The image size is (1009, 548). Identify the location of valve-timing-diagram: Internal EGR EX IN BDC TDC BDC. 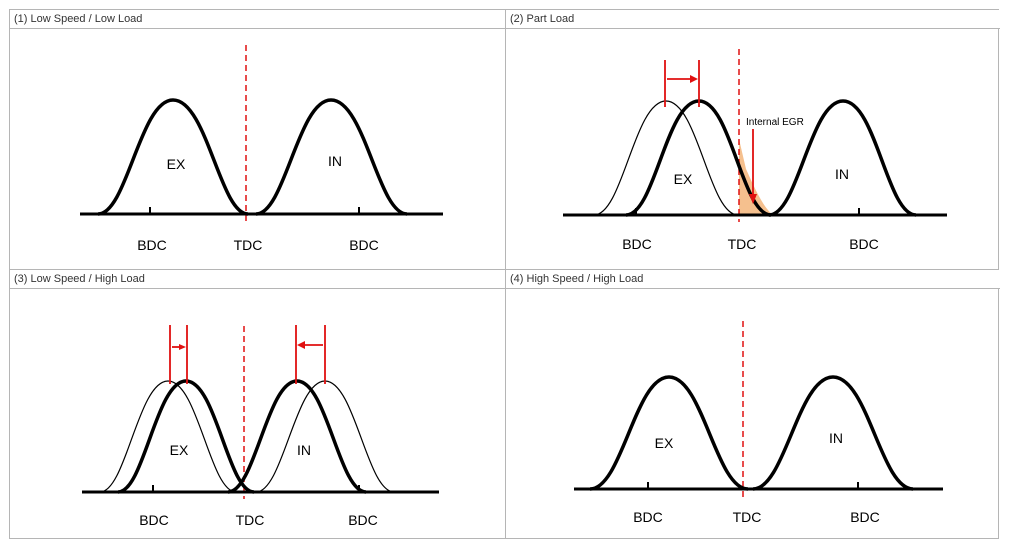
(755, 150).